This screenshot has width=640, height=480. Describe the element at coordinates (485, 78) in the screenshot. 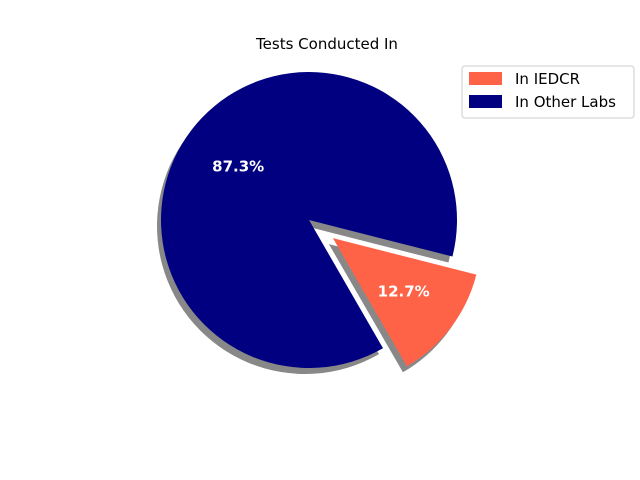

I see `legend-swatch-iedcr` at that location.